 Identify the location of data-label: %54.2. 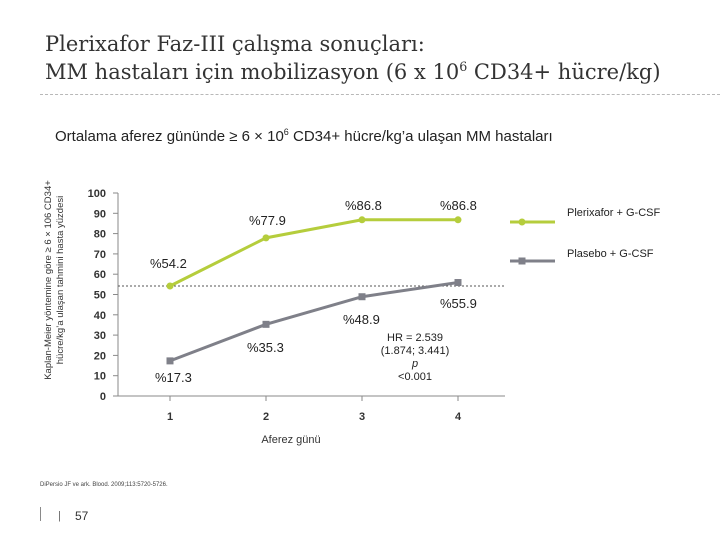
(168, 263).